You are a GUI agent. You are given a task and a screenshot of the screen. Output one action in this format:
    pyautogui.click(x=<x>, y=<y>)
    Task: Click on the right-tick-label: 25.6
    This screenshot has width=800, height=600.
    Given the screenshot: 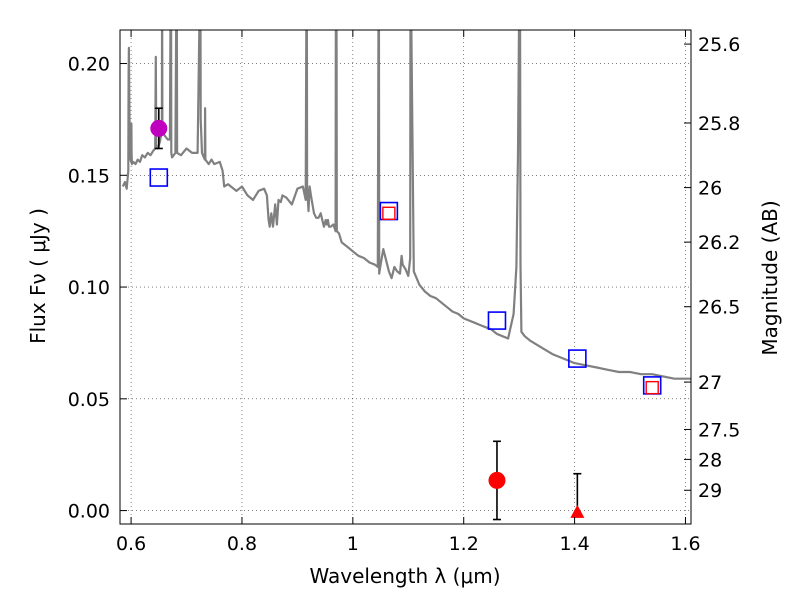 What is the action you would take?
    pyautogui.click(x=719, y=45)
    